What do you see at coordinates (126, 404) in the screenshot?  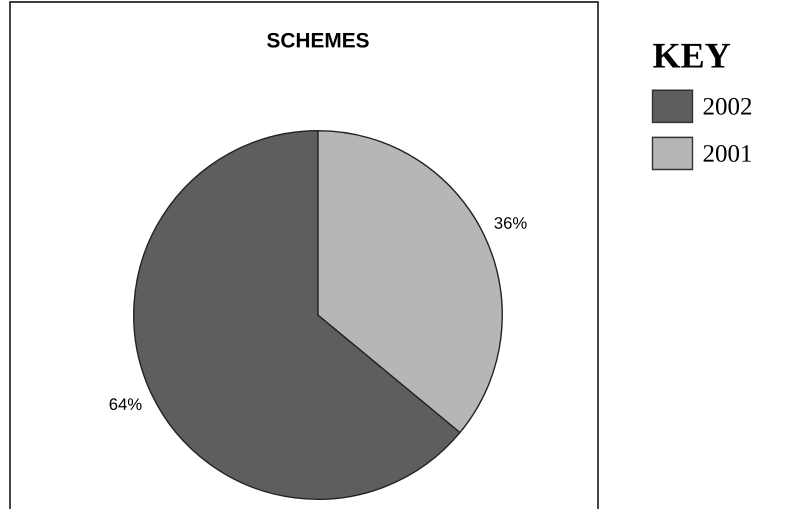 I see `data-label: 64%` at bounding box center [126, 404].